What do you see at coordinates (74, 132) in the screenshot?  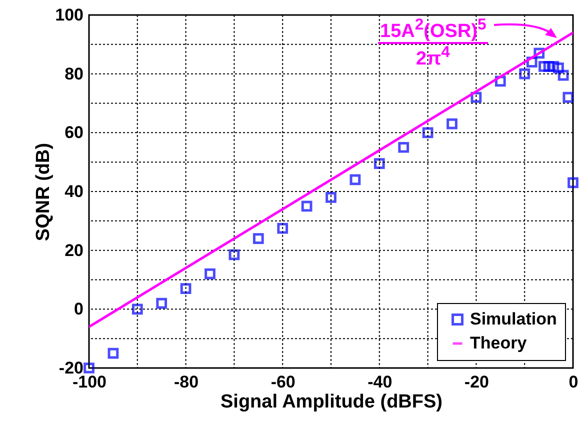 I see `y-tick-label: 60` at bounding box center [74, 132].